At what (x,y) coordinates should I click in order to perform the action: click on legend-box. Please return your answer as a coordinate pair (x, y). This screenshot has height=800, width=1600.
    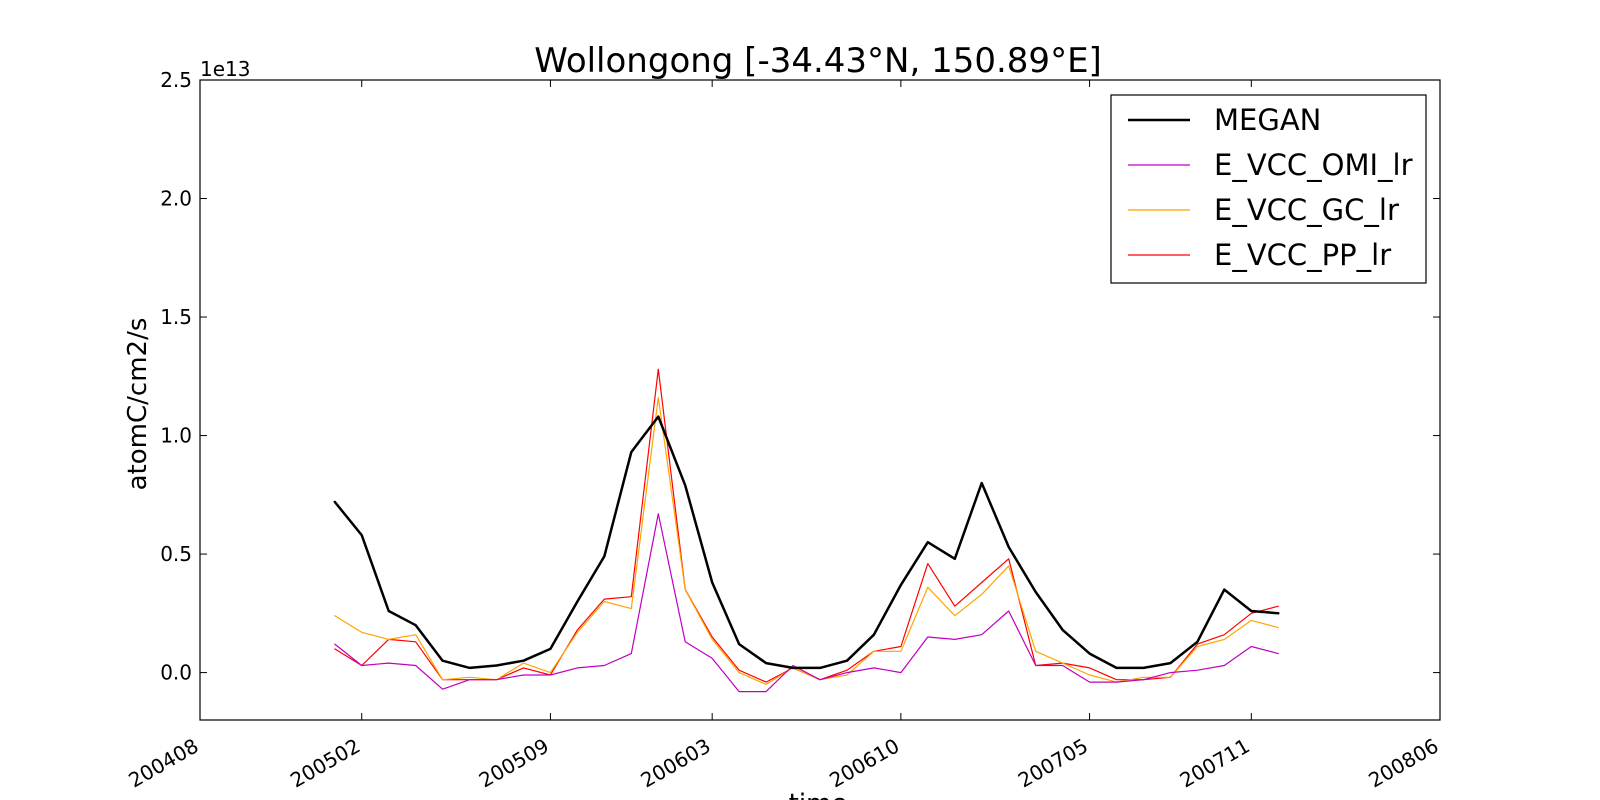
    Looking at the image, I should click on (1268, 189).